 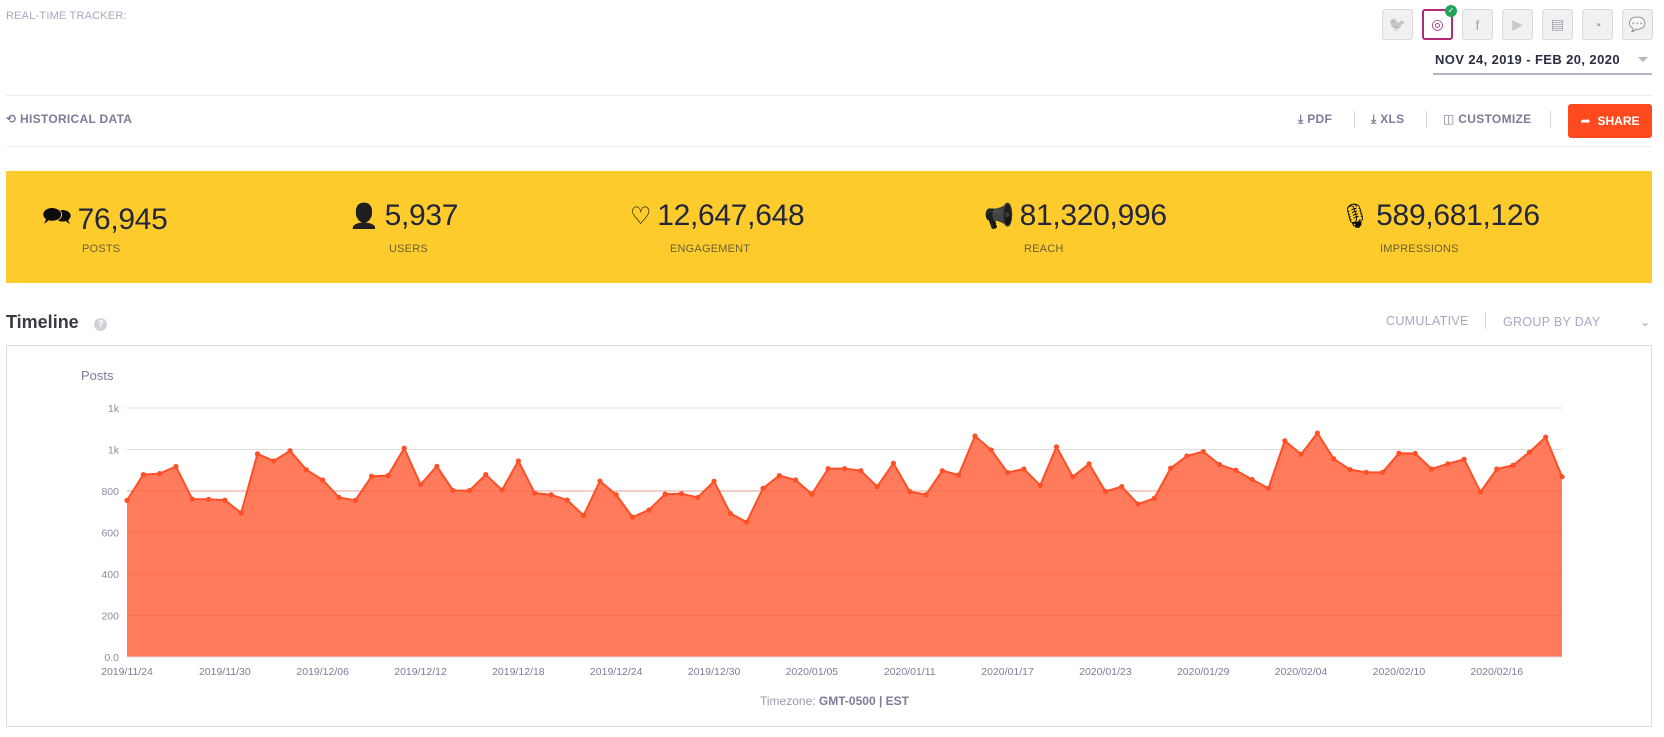 What do you see at coordinates (1388, 119) in the screenshot?
I see `xls-download-button: ⤓ XLS` at bounding box center [1388, 119].